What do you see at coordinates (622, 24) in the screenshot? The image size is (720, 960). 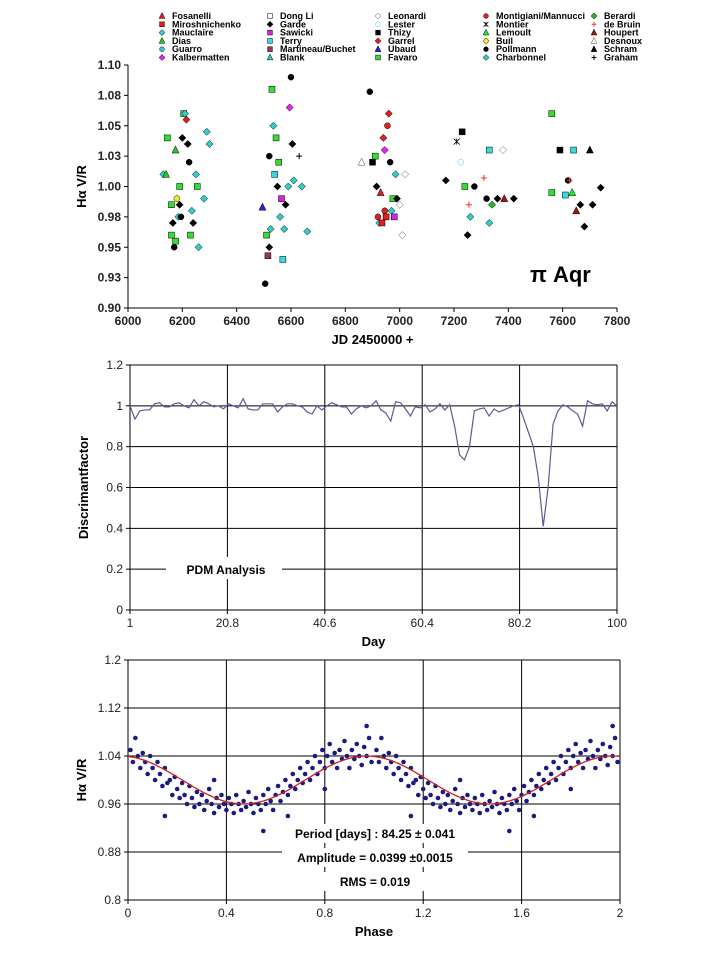 I see `legend-entry: de Bruin` at bounding box center [622, 24].